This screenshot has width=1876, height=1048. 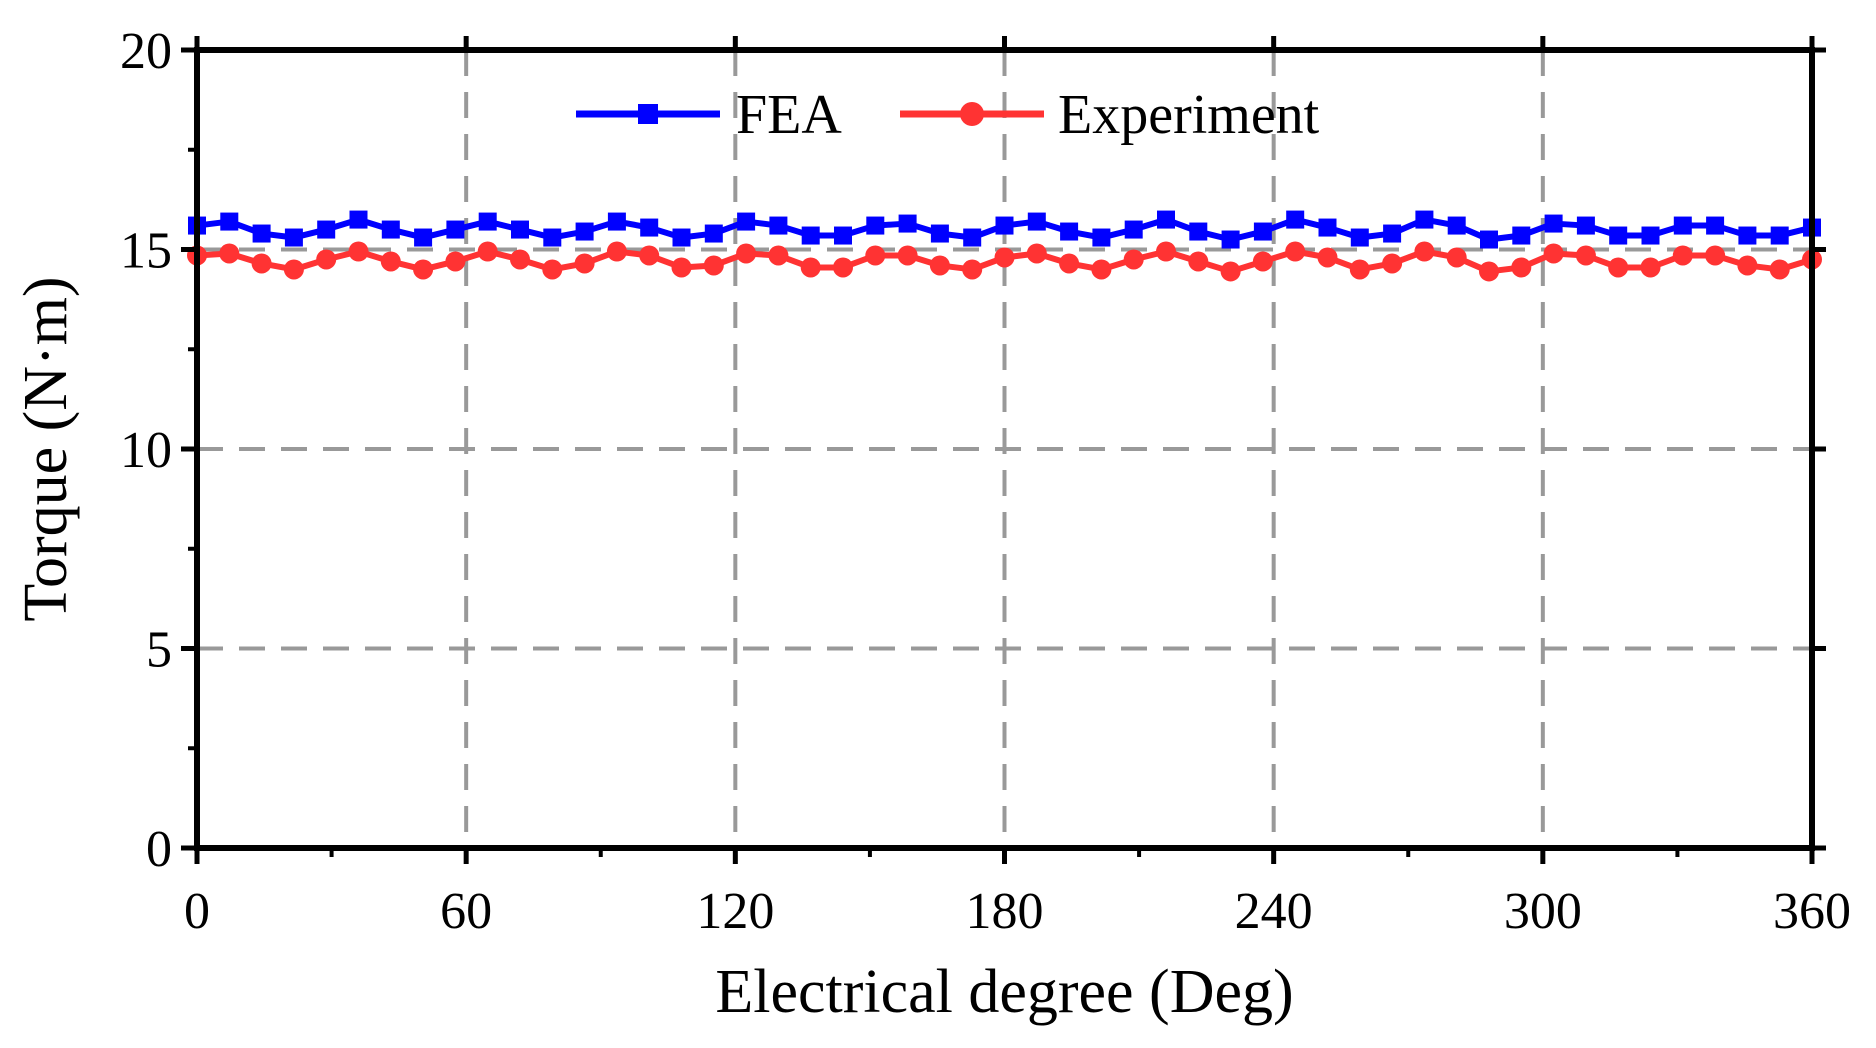 I want to click on legend-marker-experiment, so click(x=972, y=114).